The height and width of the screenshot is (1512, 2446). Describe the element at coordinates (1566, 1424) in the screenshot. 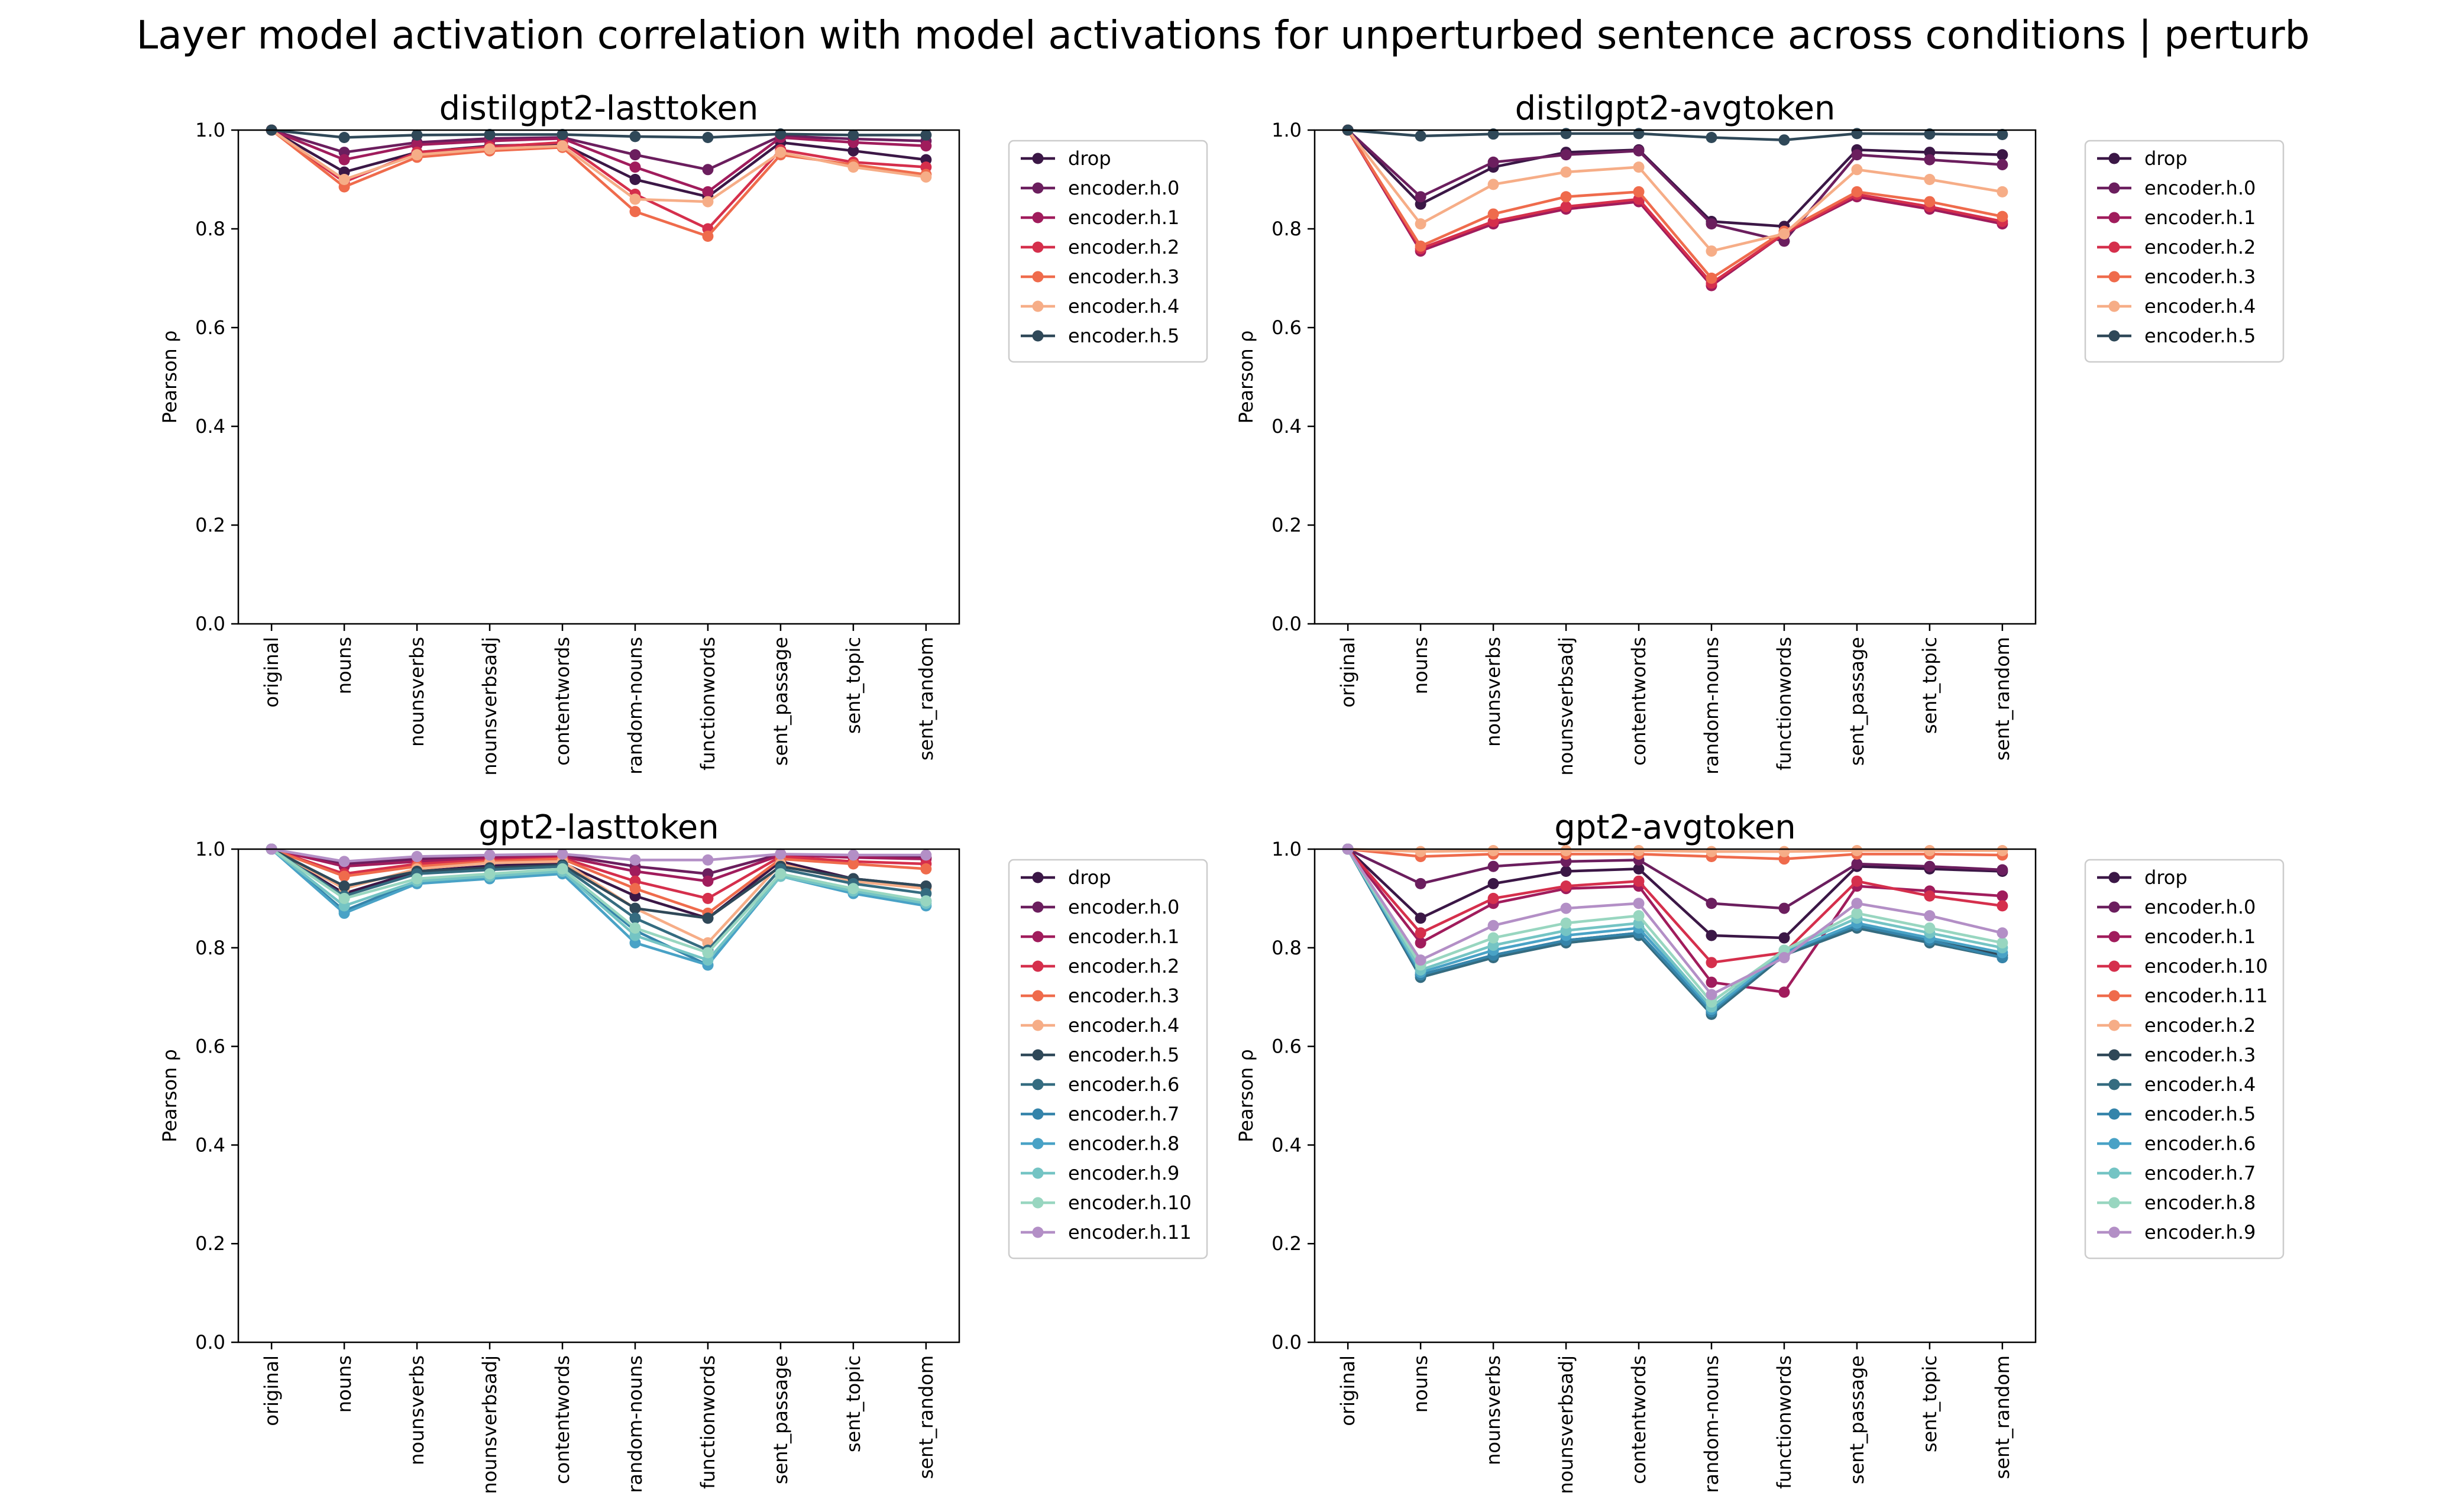

I see `x-tick-label: nounsverbsadj` at that location.